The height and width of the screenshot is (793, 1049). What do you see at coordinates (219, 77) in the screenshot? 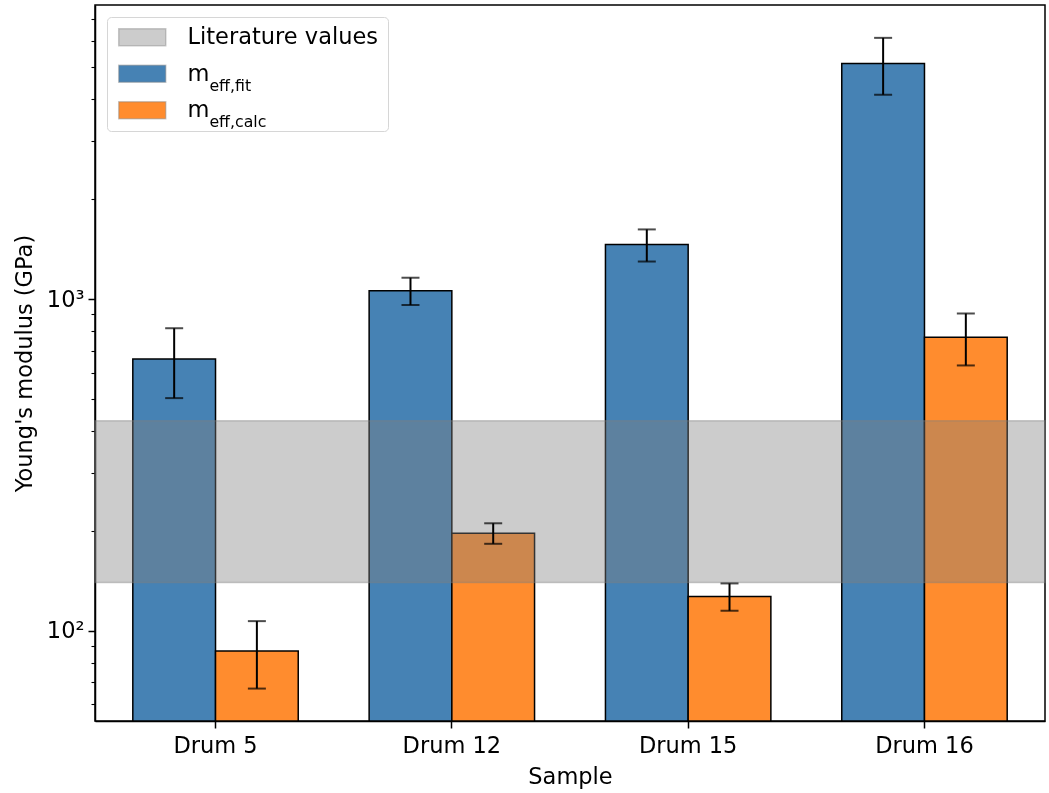
I see `legend-label: m$_{eff,fit}$` at bounding box center [219, 77].